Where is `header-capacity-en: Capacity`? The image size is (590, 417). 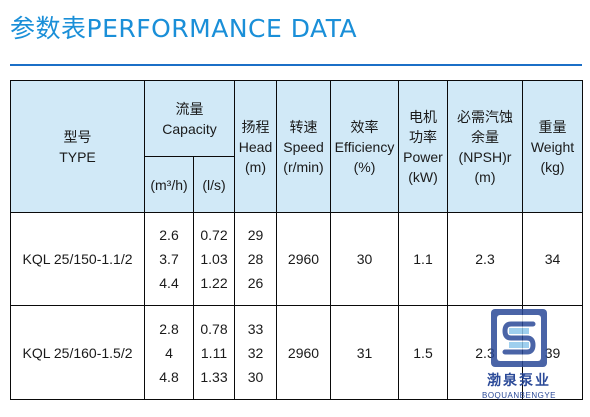 header-capacity-en: Capacity is located at coordinates (189, 128).